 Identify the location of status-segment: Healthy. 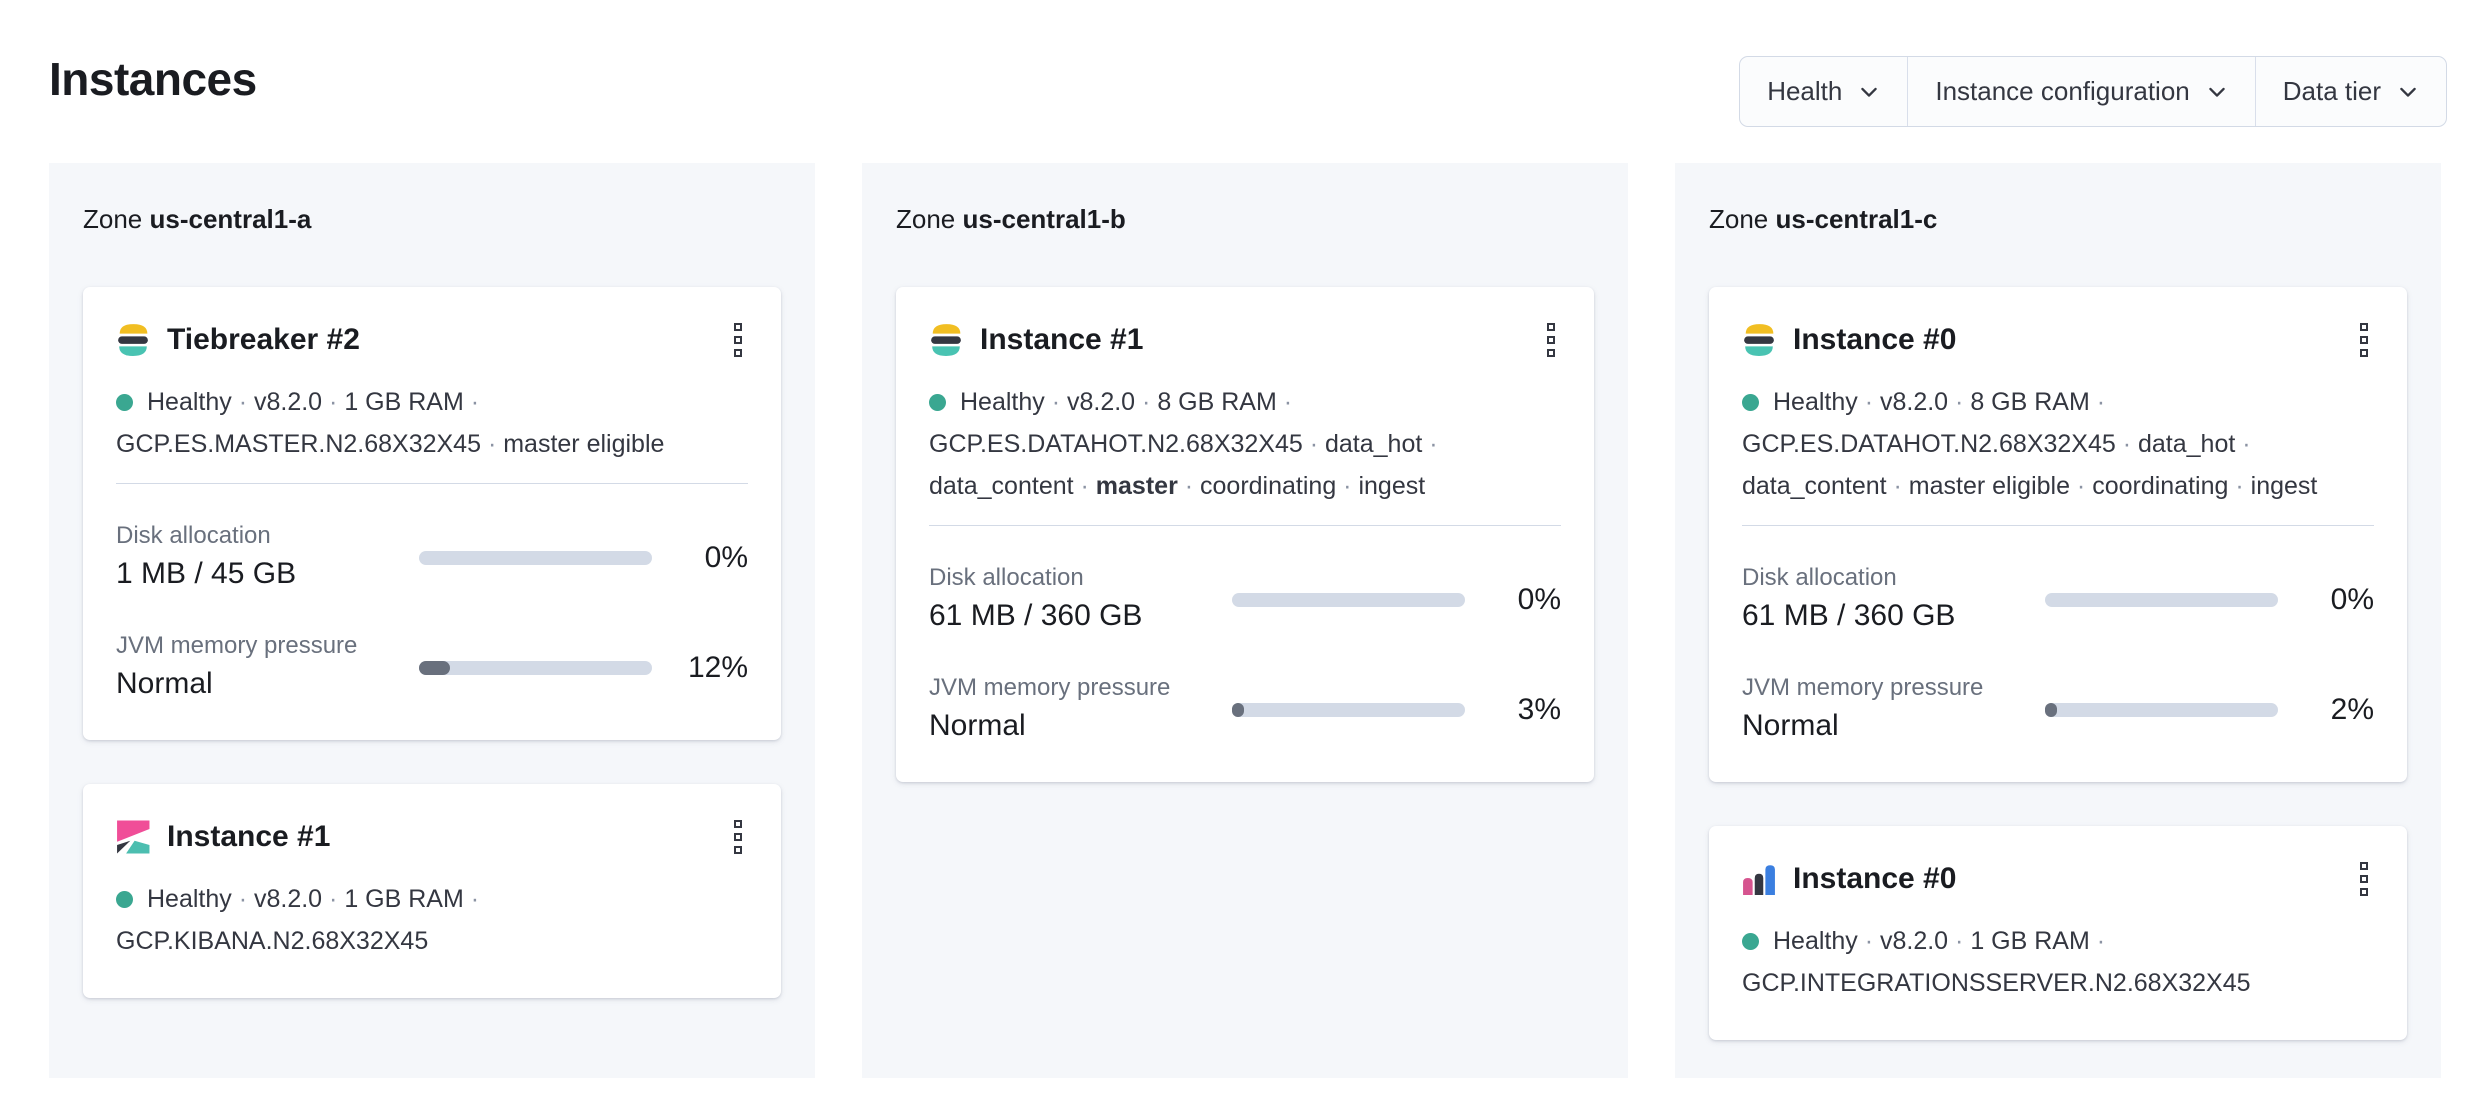
(1815, 941).